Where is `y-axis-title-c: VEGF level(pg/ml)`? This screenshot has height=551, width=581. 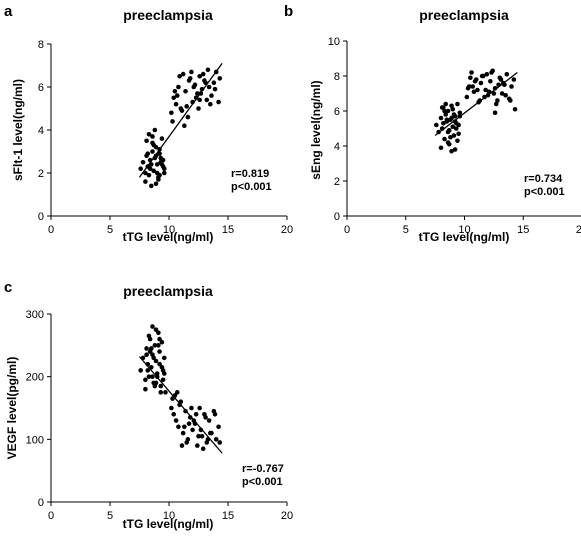
y-axis-title-c: VEGF level(pg/ml) is located at coordinates (12, 408).